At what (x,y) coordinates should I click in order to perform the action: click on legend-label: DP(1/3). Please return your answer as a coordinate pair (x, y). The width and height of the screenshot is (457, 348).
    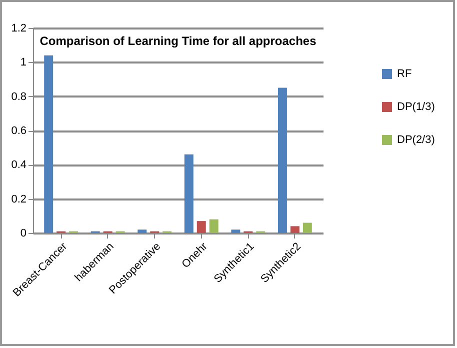
    Looking at the image, I should click on (416, 107).